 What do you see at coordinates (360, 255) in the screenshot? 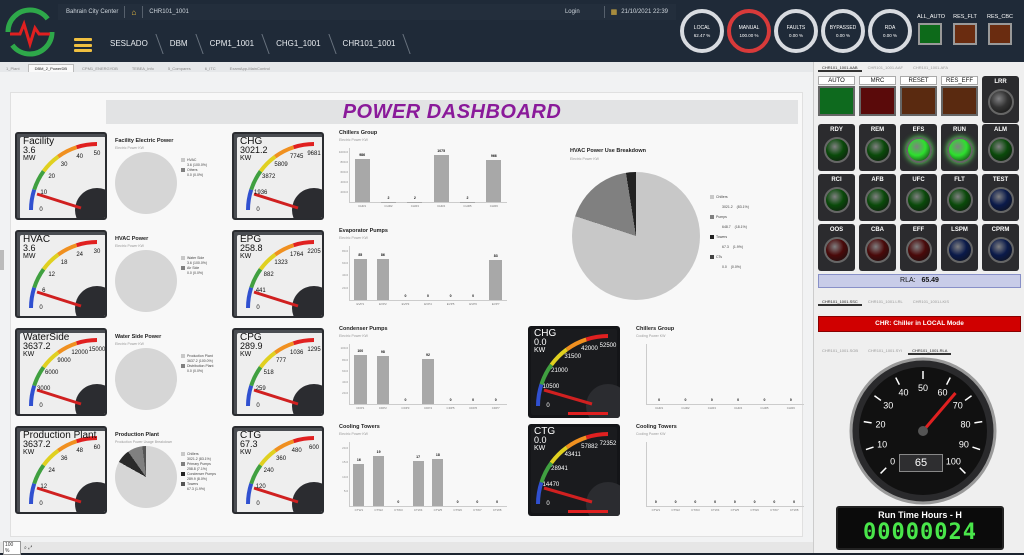
I see `bar-value-label: 85` at bounding box center [360, 255].